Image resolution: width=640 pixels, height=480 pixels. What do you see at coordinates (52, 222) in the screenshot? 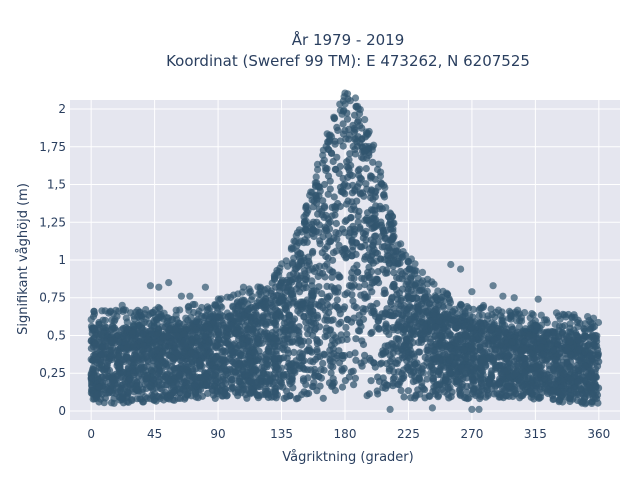
I see `y-tick-label: 1,25` at bounding box center [52, 222].